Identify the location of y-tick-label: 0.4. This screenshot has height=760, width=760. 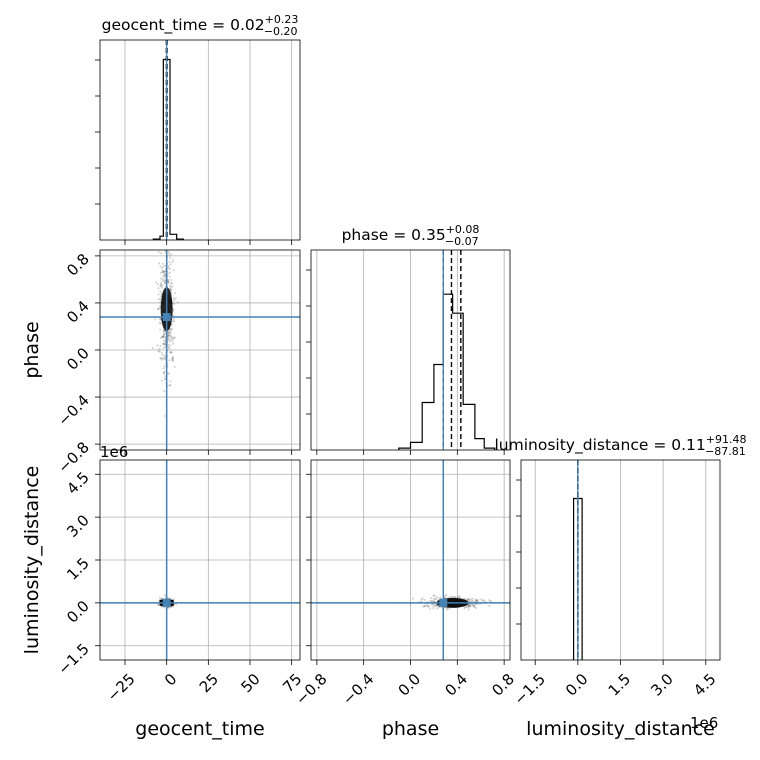
(78, 312).